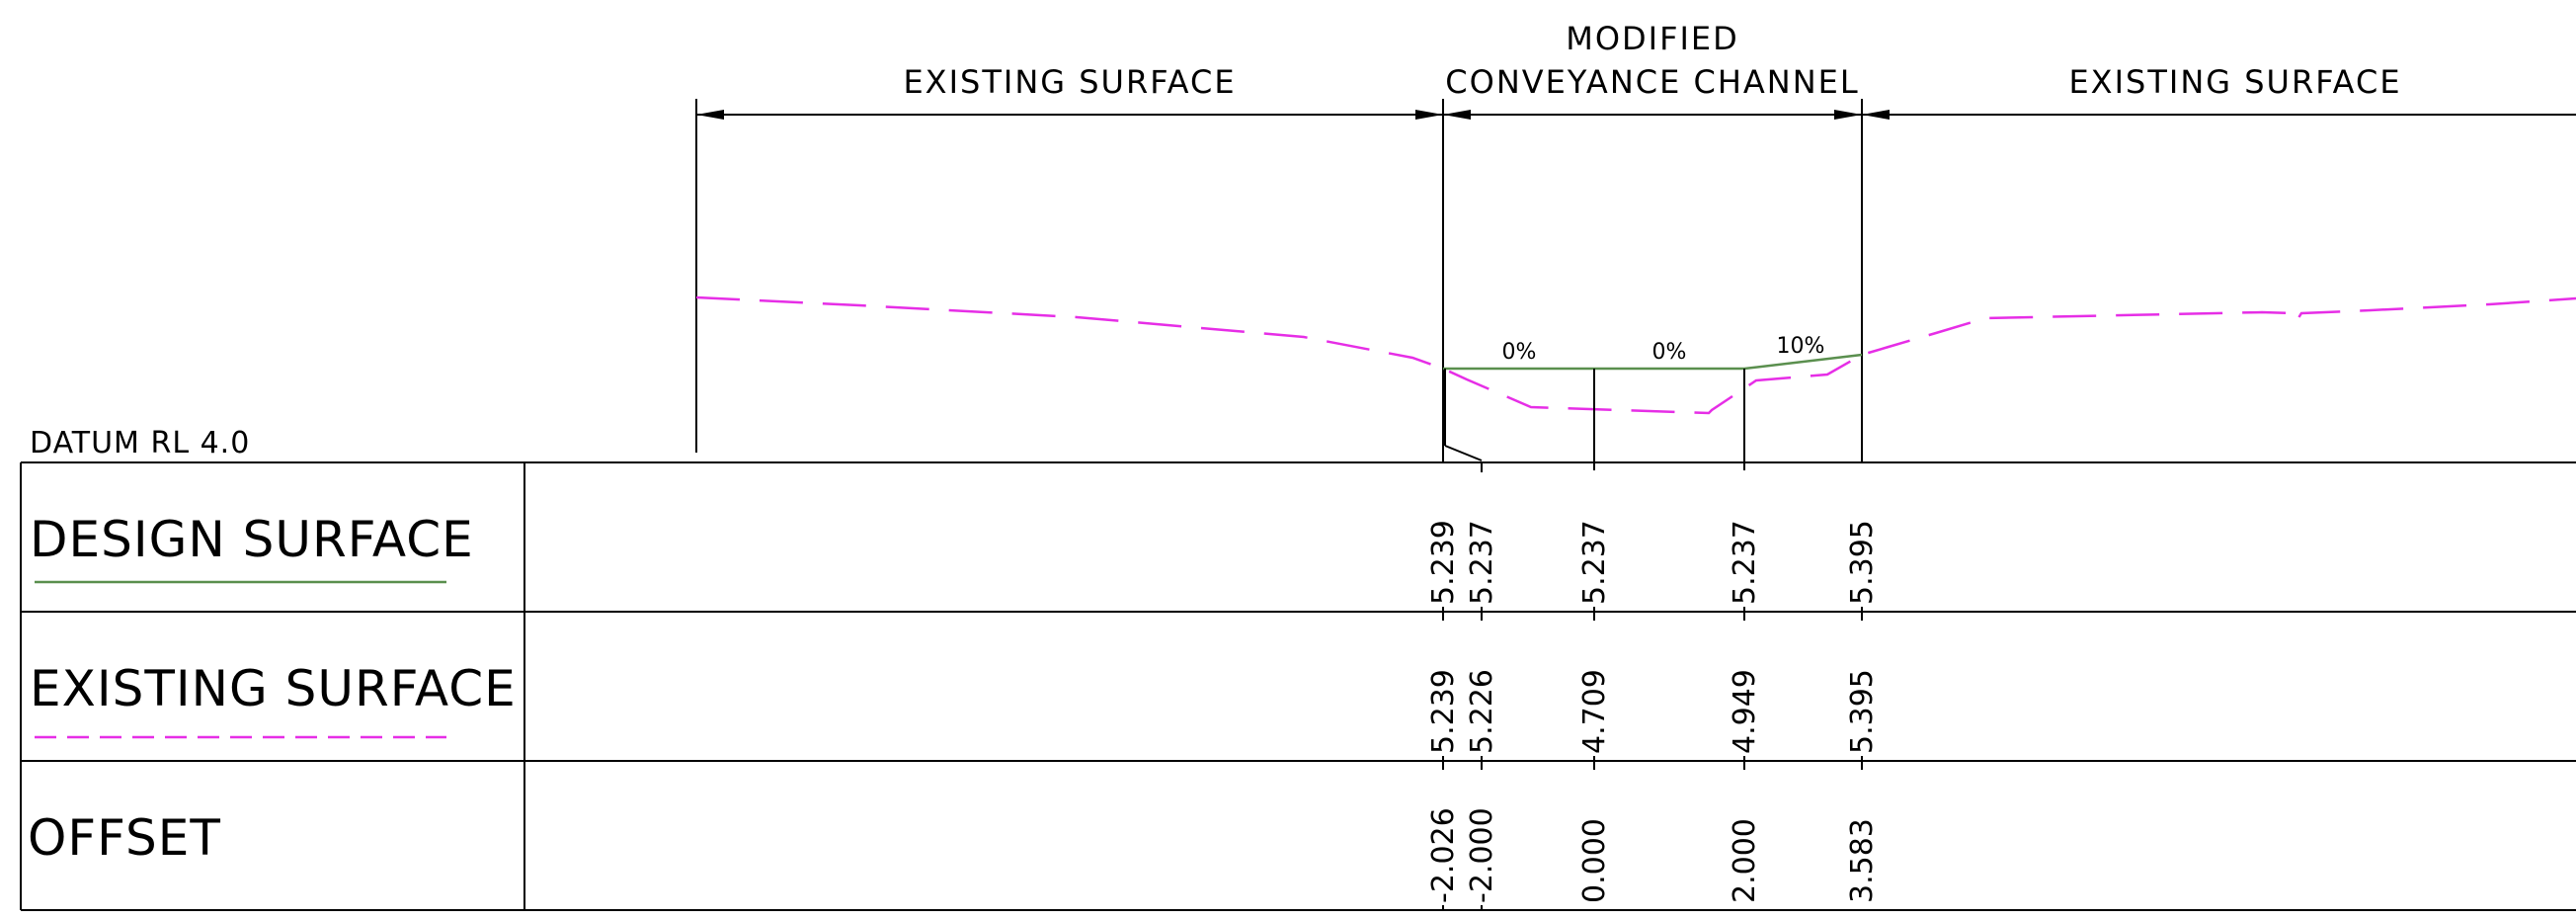 The image size is (2576, 920). What do you see at coordinates (1069, 82) in the screenshot?
I see `header-existing-surface-left: EXISTING SURFACE` at bounding box center [1069, 82].